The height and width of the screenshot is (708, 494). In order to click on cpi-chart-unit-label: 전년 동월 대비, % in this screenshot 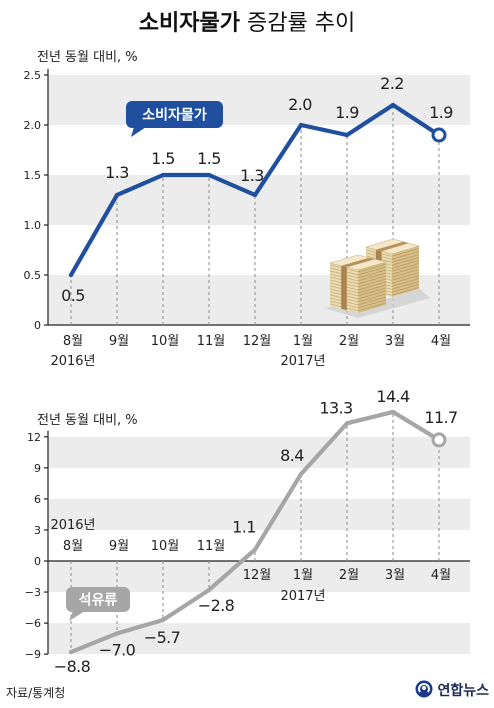, I will do `click(87, 57)`.